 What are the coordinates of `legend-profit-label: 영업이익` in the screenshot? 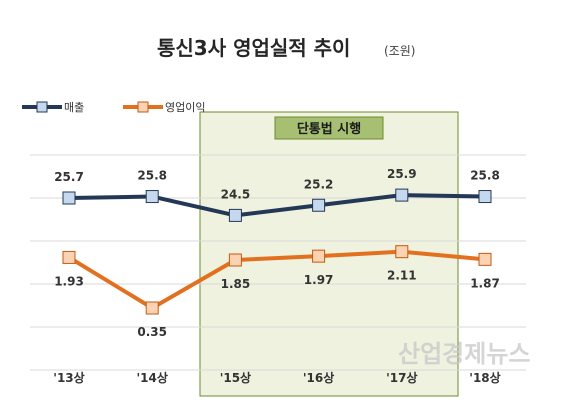 It's located at (185, 107).